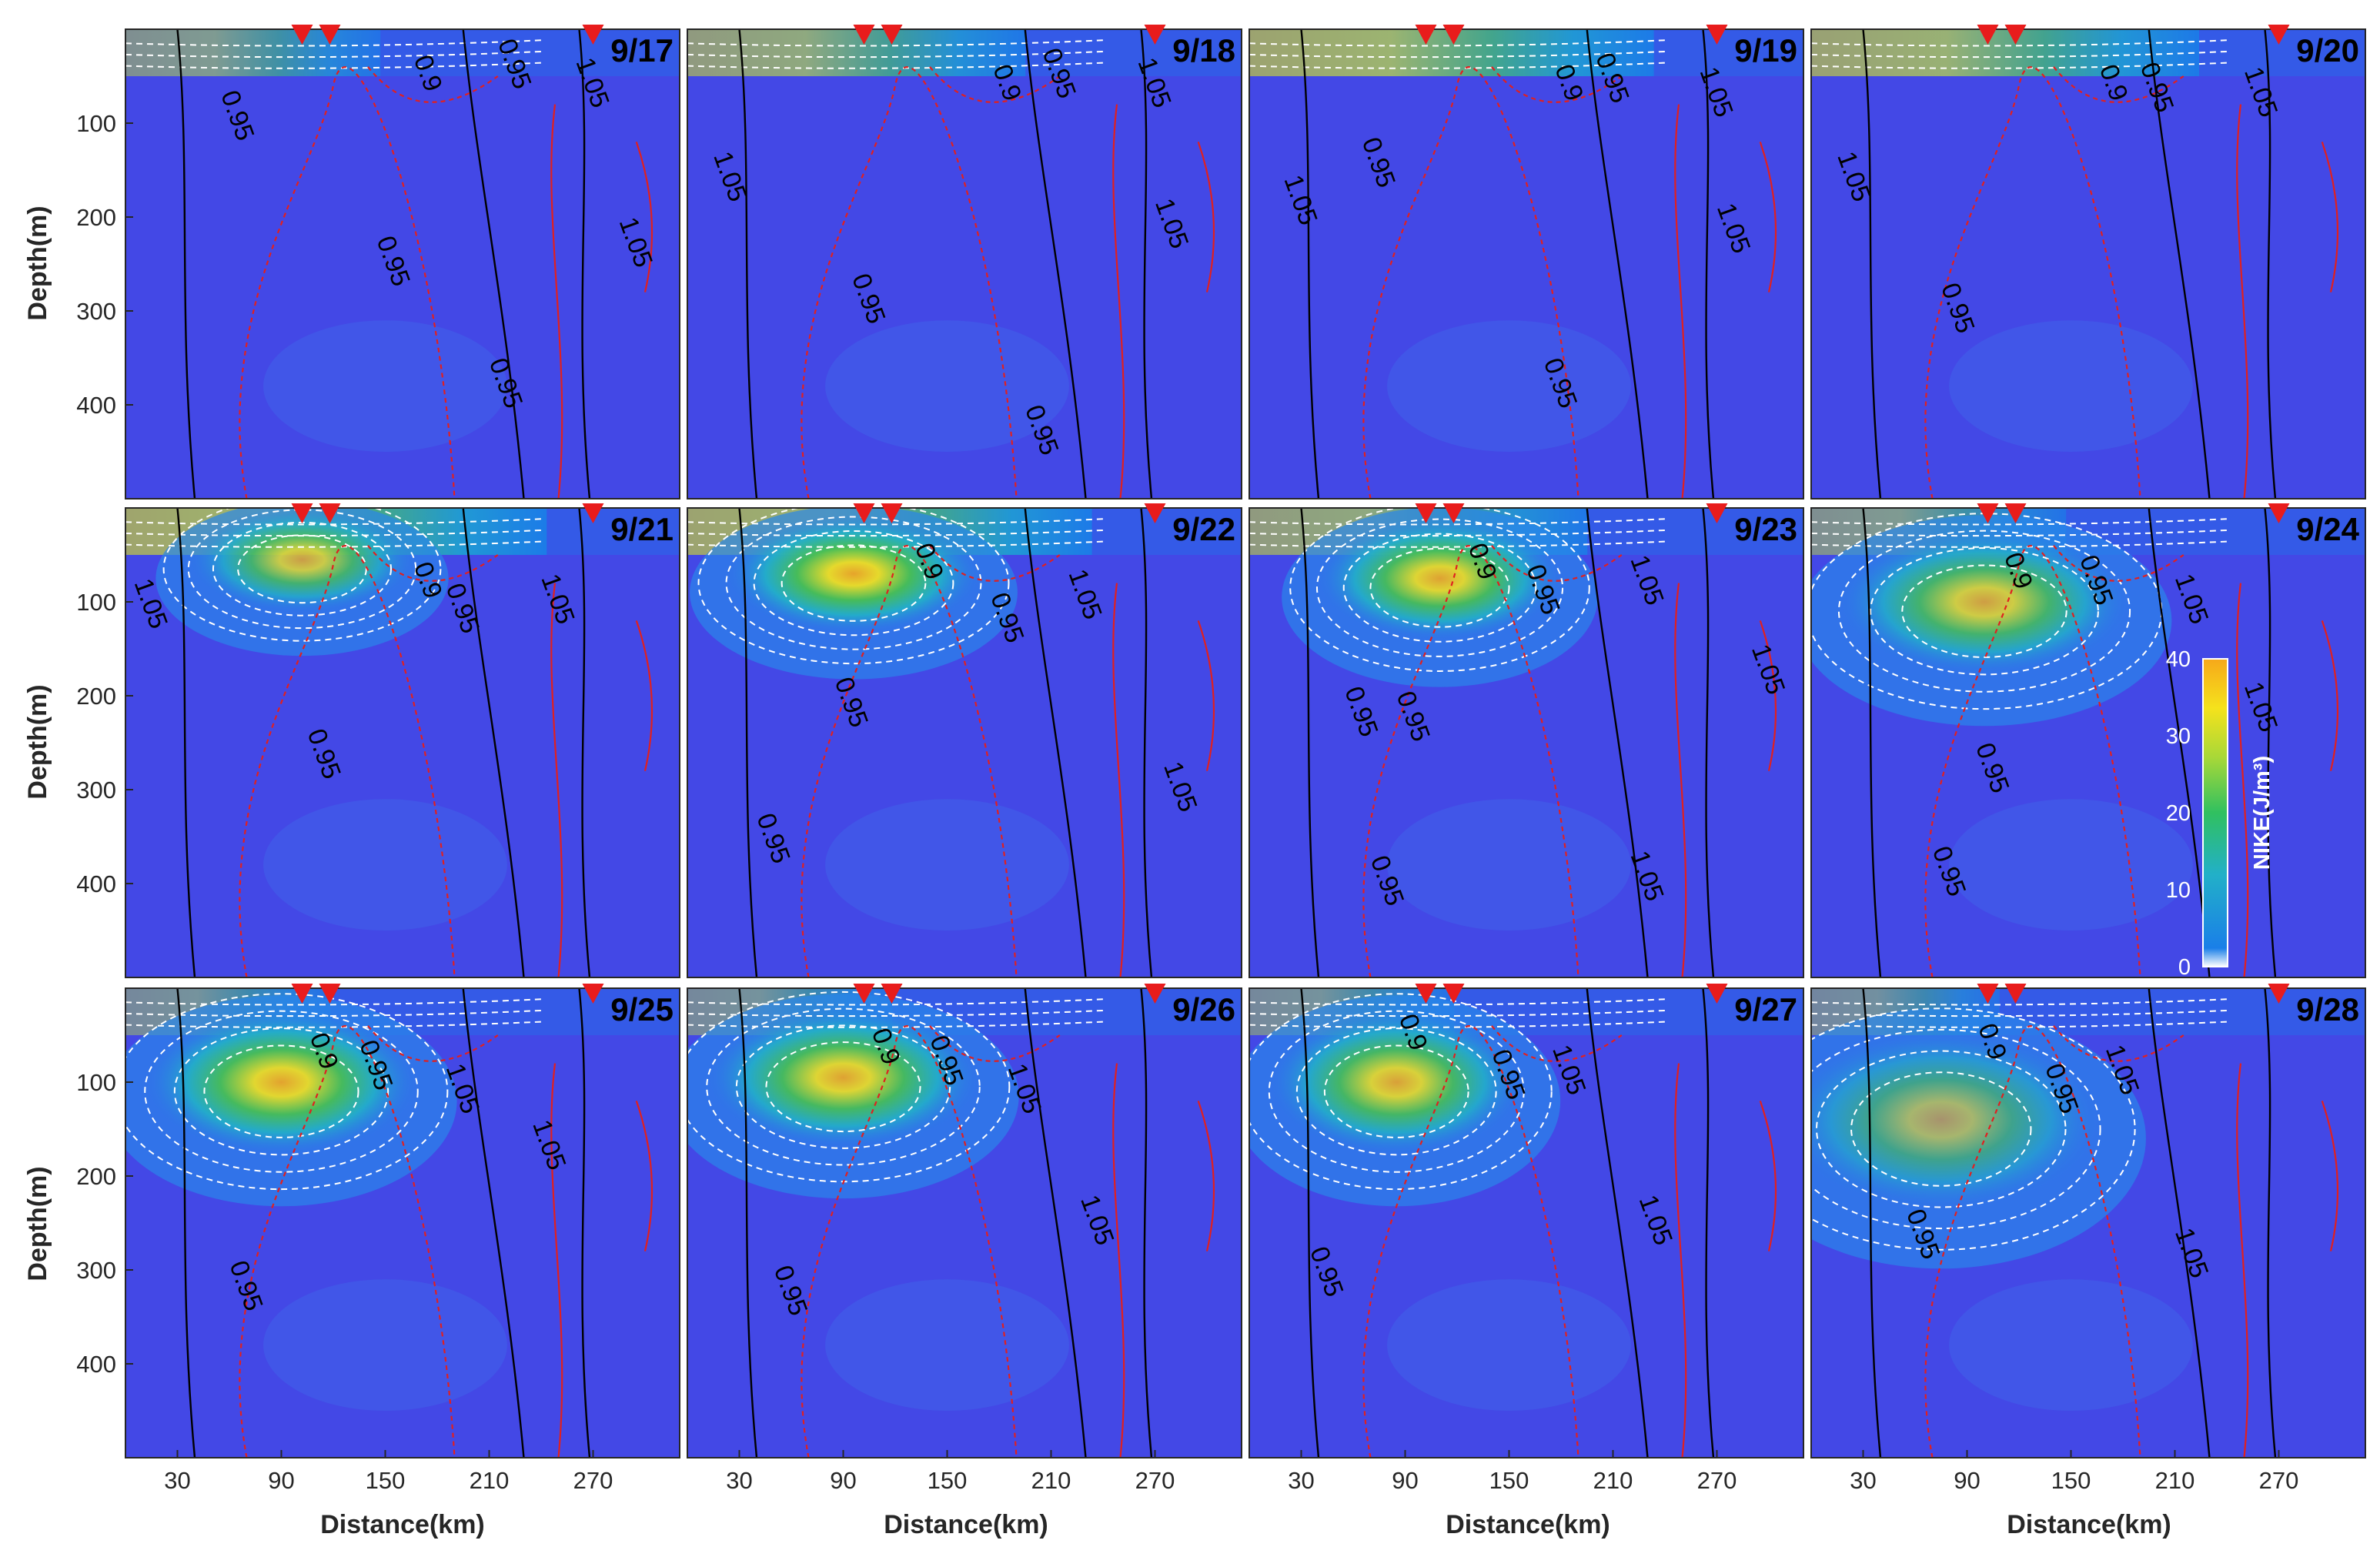 The image size is (2380, 1547). What do you see at coordinates (642, 1009) in the screenshot?
I see `panel-date-label: 9/25` at bounding box center [642, 1009].